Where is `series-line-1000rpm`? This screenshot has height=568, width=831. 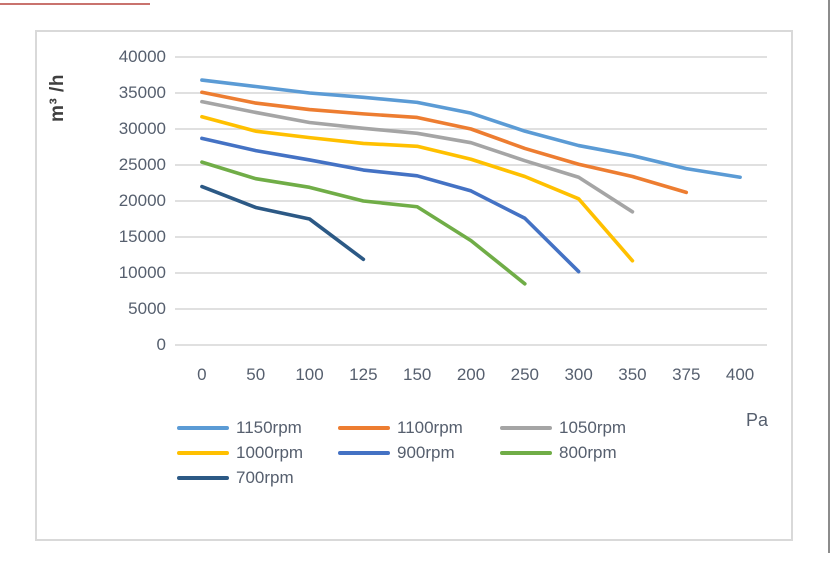 series-line-1000rpm is located at coordinates (417, 188).